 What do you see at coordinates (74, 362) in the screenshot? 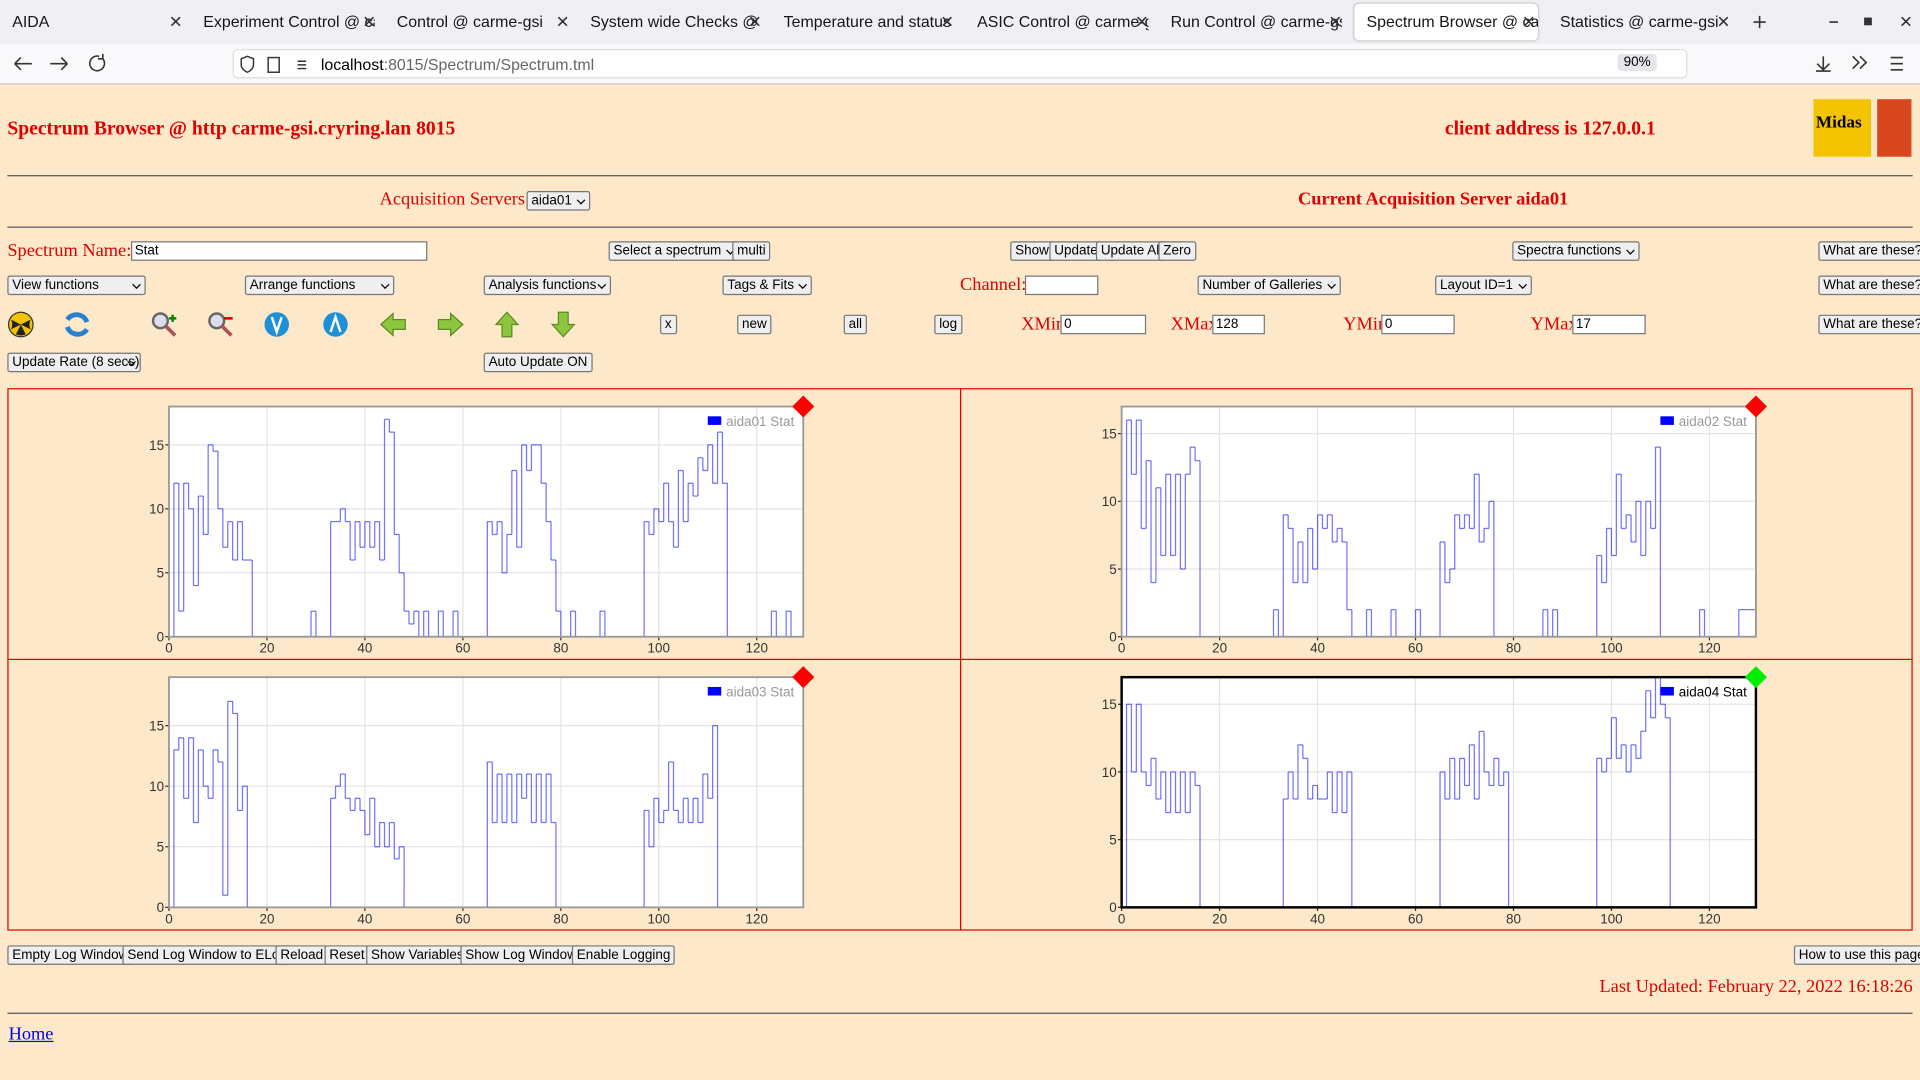
I see `update-rate-select: Update Rate (8 secs)` at bounding box center [74, 362].